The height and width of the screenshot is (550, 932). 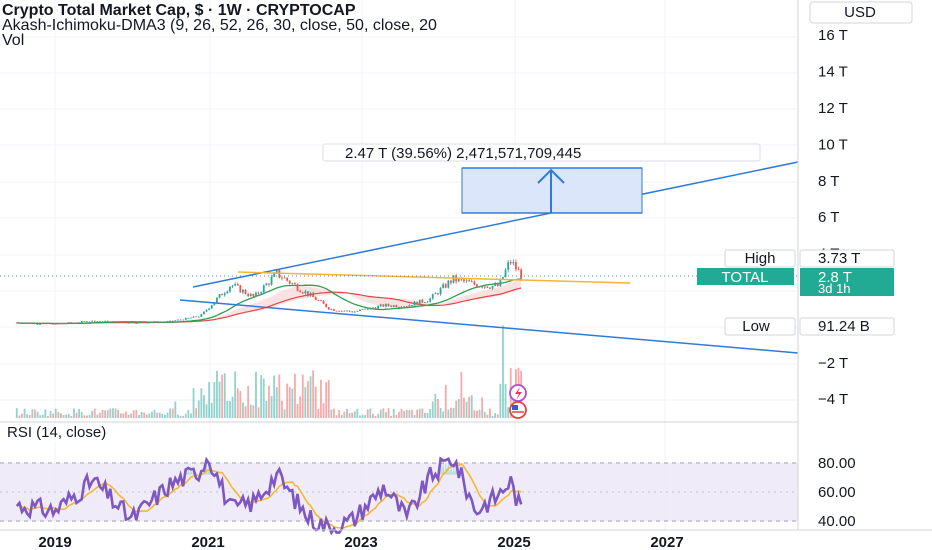 What do you see at coordinates (833, 72) in the screenshot?
I see `price-tick-label: 14 T` at bounding box center [833, 72].